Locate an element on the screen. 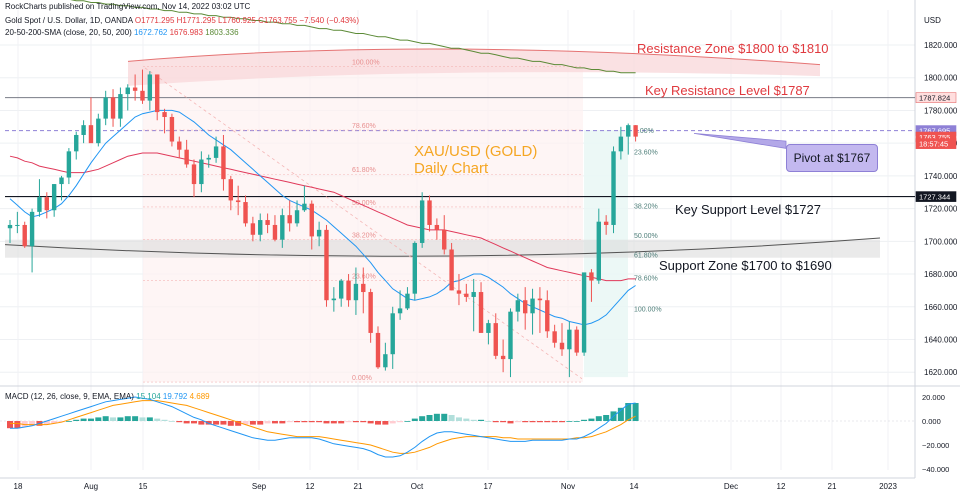 The width and height of the screenshot is (960, 492). fib-right-label: 0.00% is located at coordinates (644, 131).